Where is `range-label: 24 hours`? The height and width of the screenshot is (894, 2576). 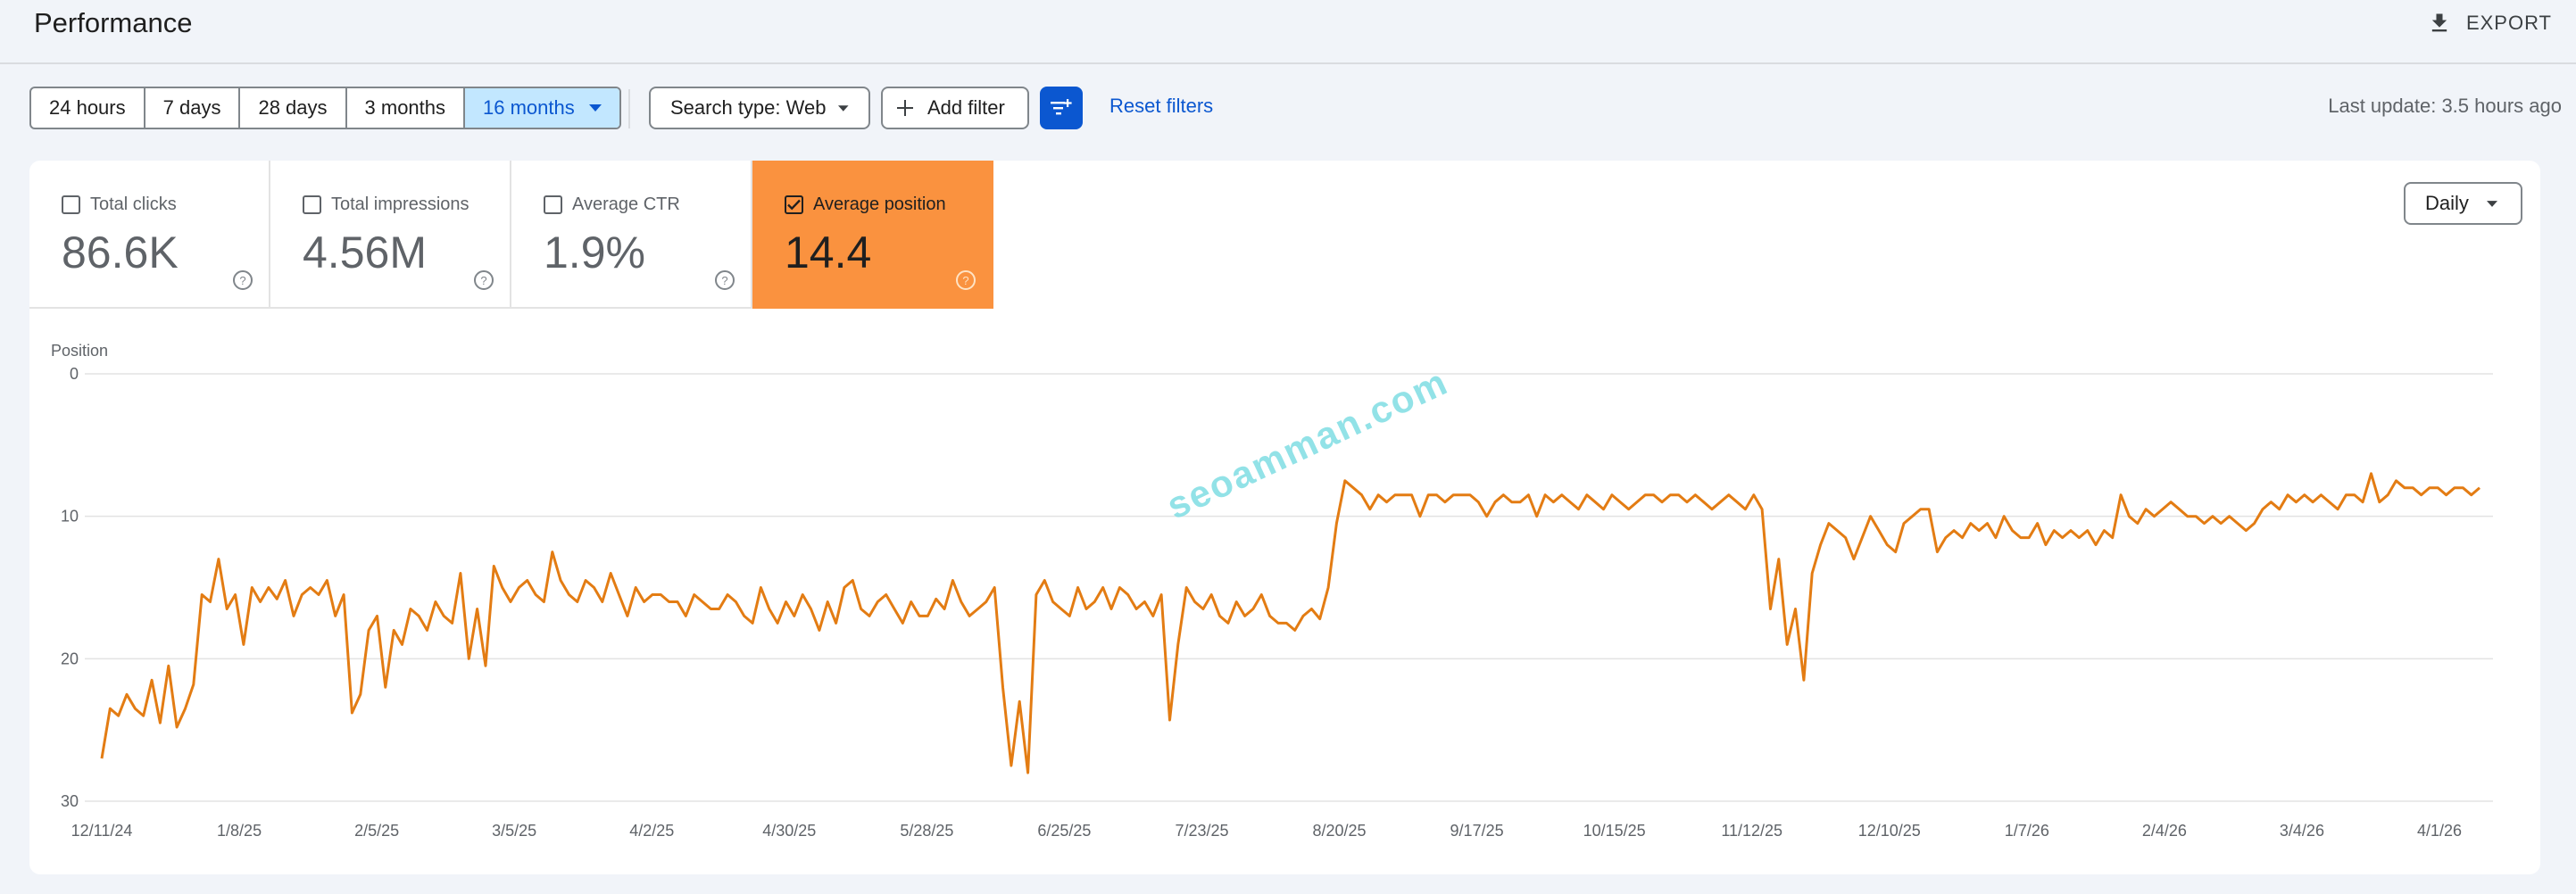 range-label: 24 hours is located at coordinates (87, 108).